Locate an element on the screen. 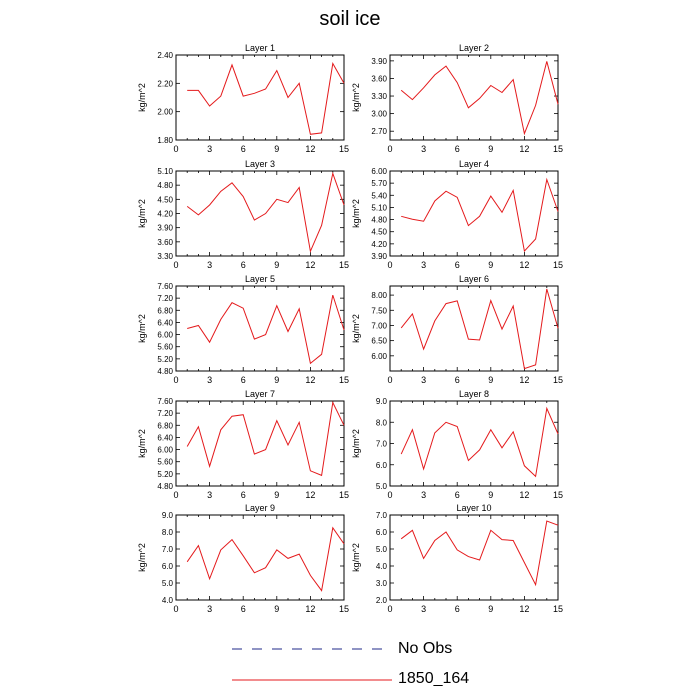 This screenshot has height=700, width=700. panel-title: Layer 4 is located at coordinates (474, 164).